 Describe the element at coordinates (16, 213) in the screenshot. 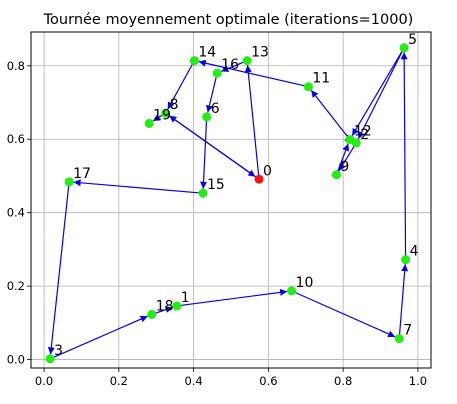

I see `y-tick-label: 0.4` at that location.